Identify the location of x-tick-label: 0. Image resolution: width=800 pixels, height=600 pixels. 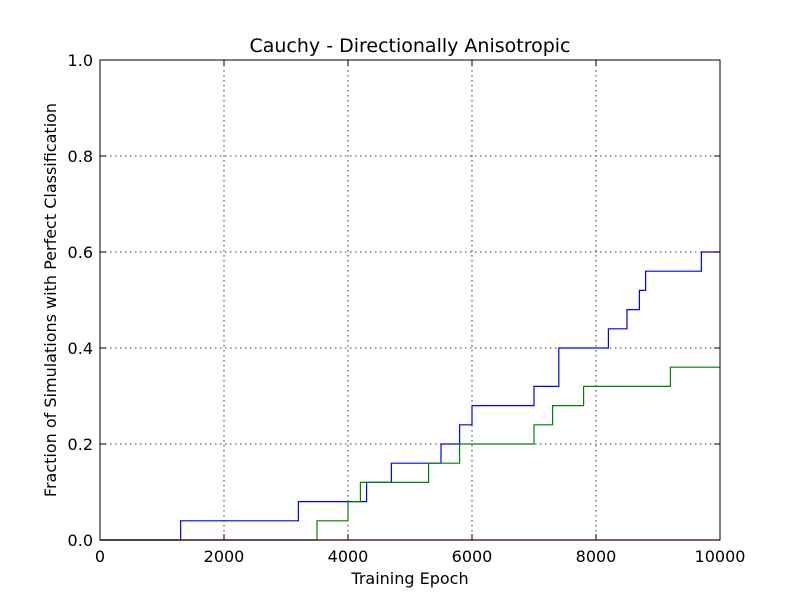
(100, 556).